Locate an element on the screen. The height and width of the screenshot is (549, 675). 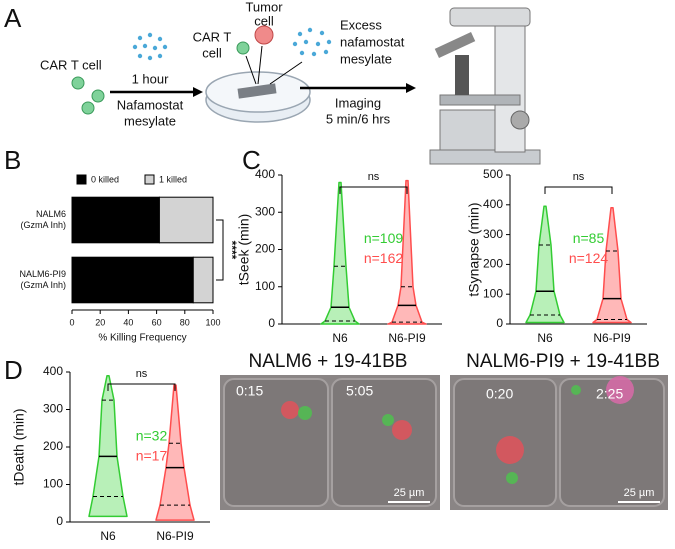
y-axis-label: tSynapse (min) is located at coordinates (474, 249).